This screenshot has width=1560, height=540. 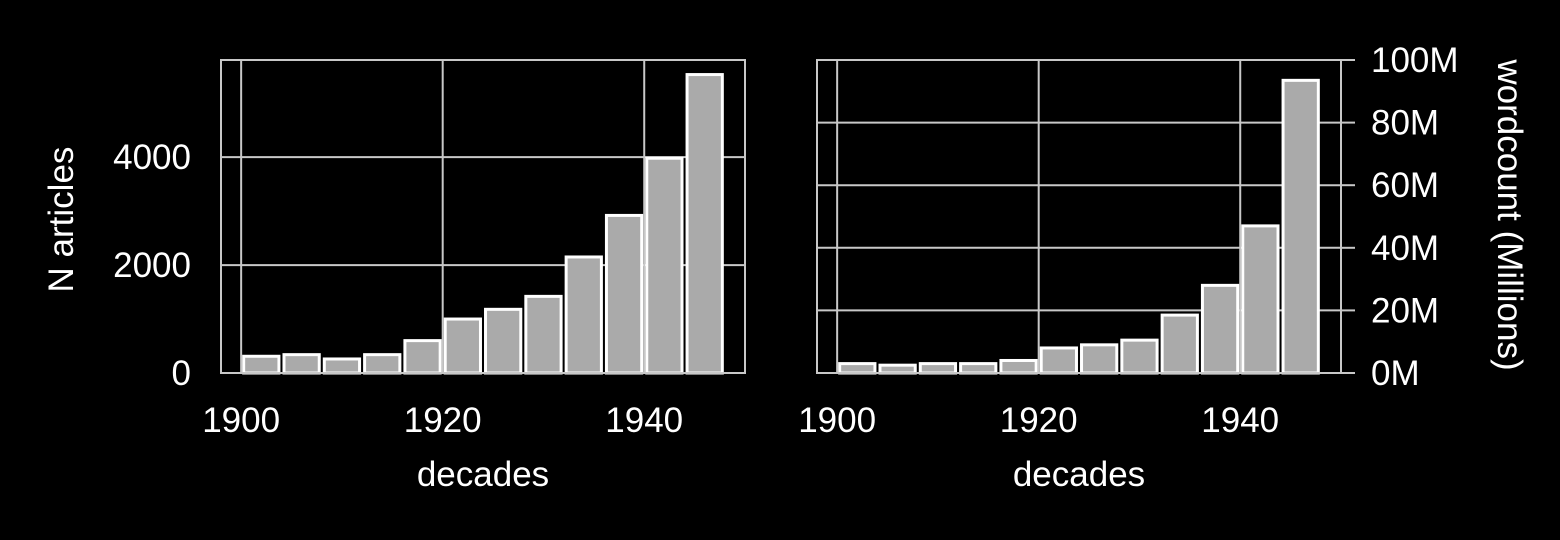 I want to click on y-tick-label: 0M, so click(x=1395, y=373).